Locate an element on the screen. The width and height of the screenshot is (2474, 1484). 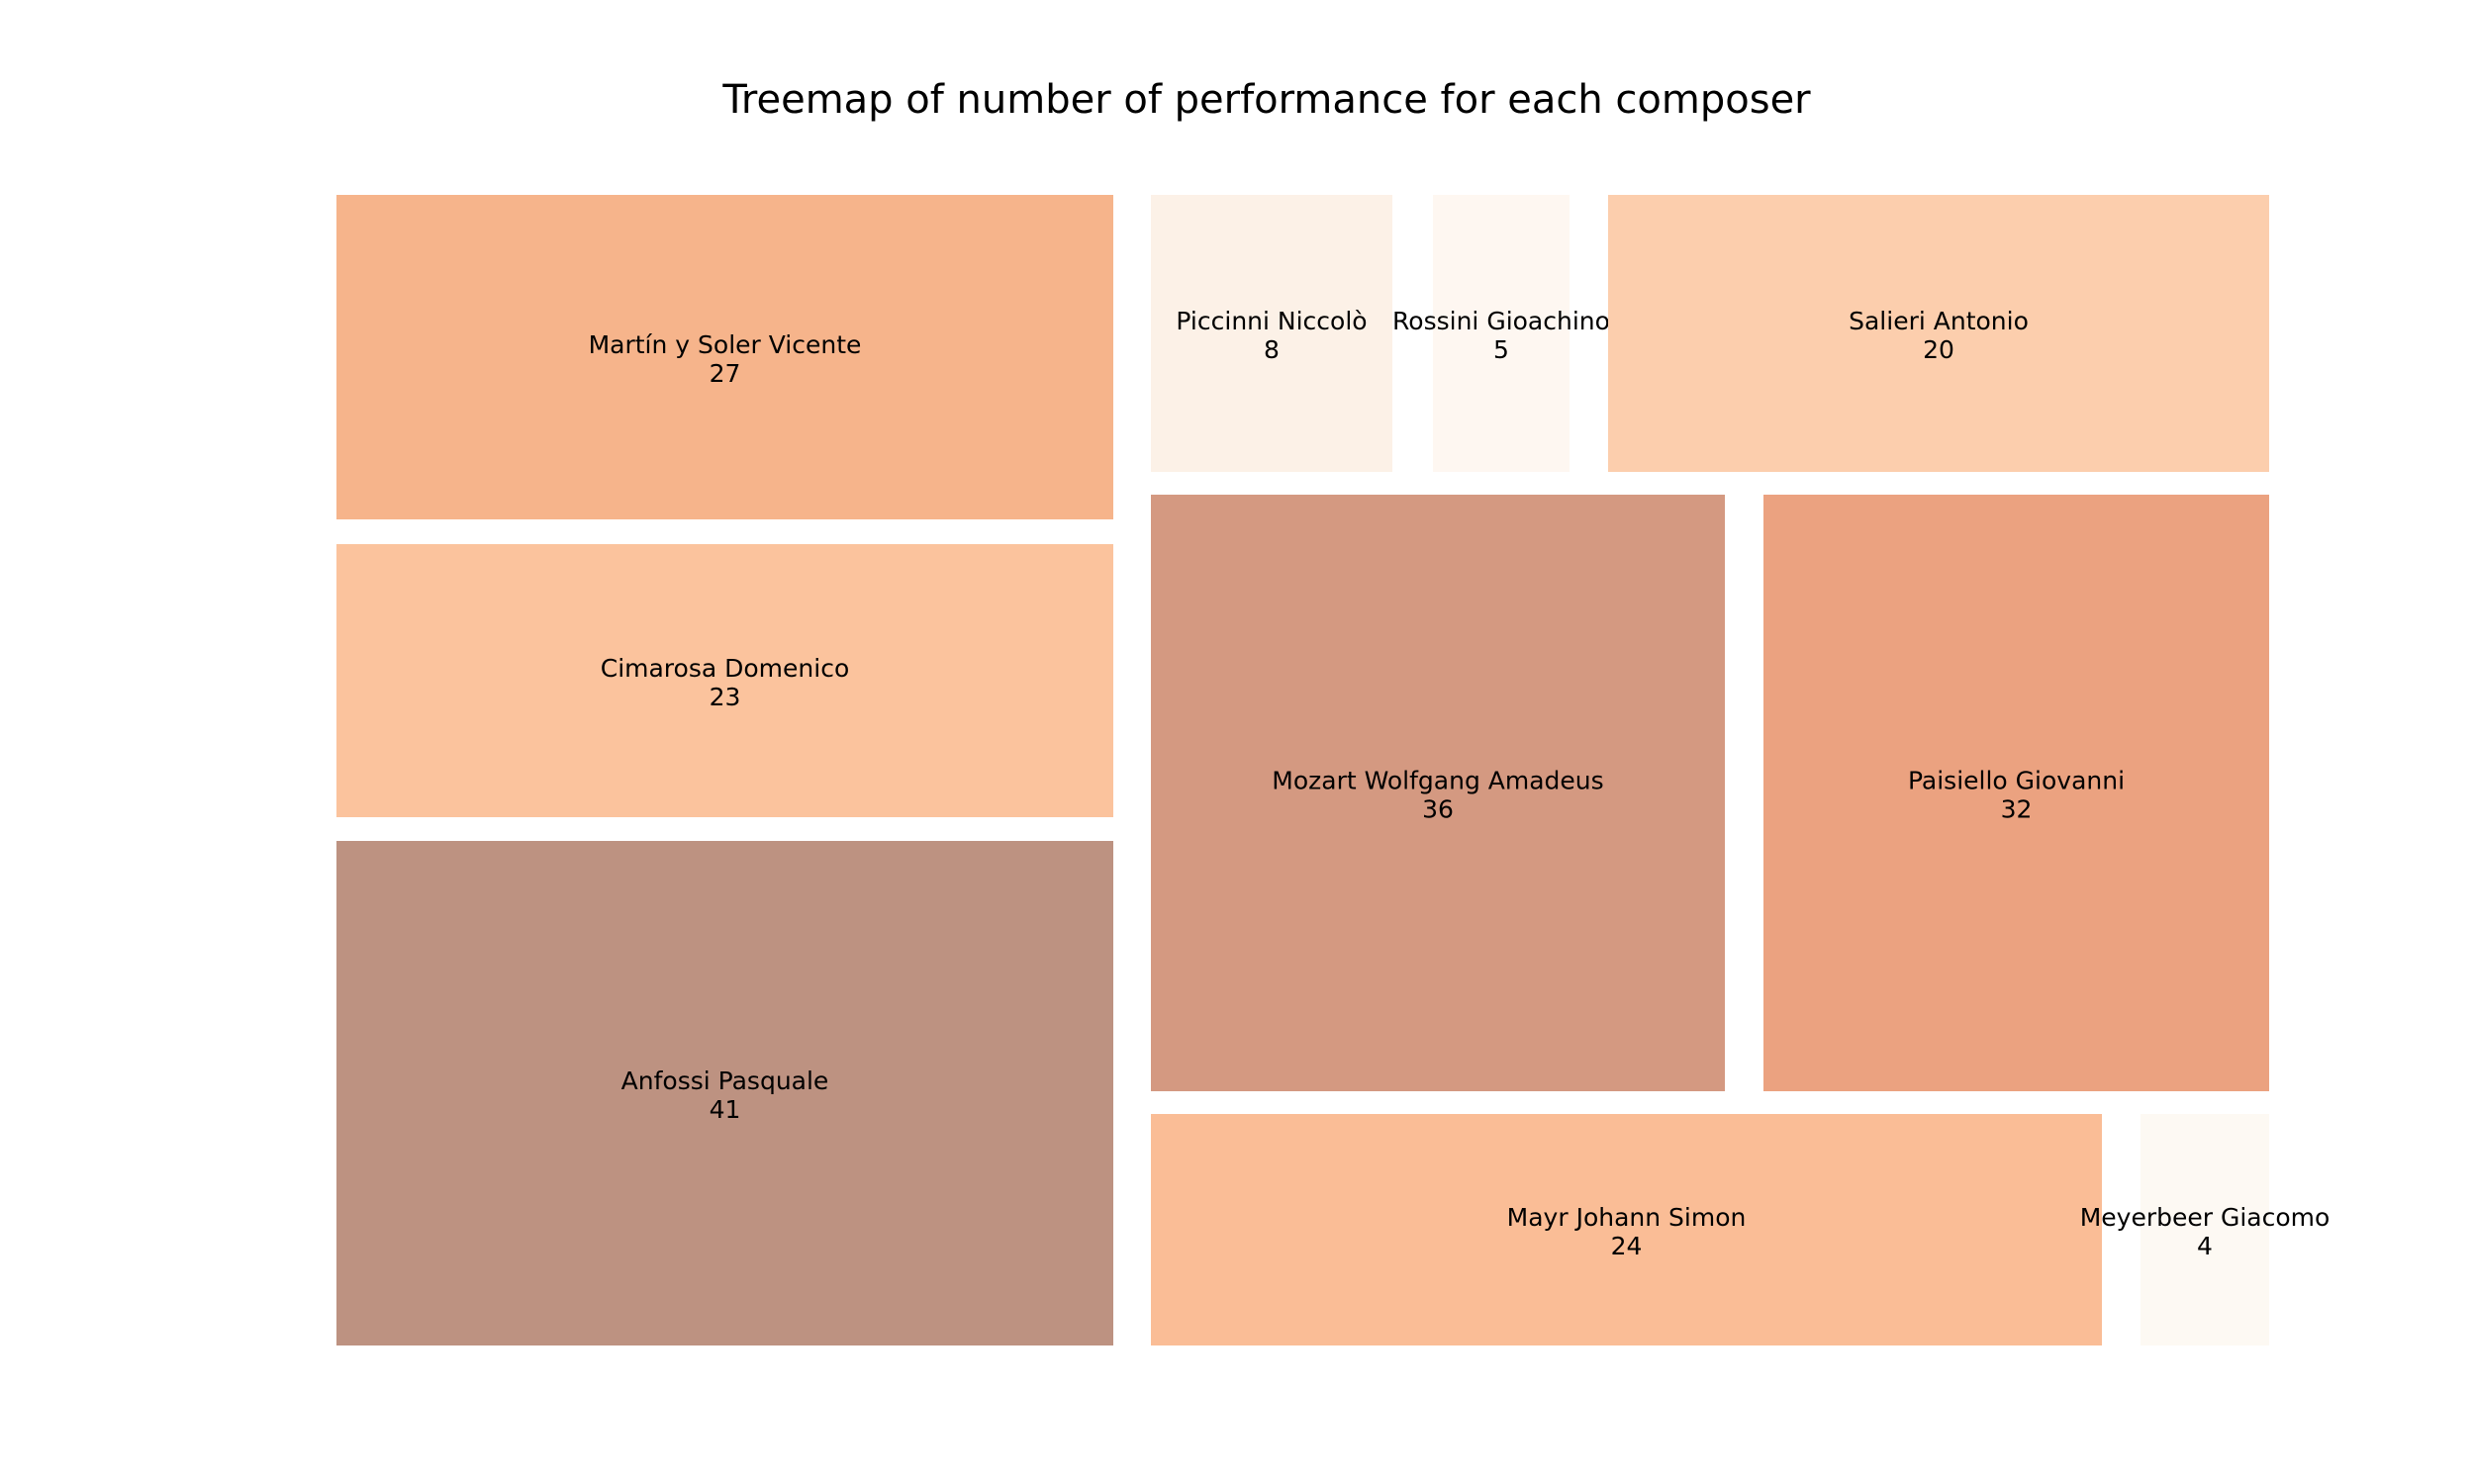
tile-name-label: Rossini Gioachino is located at coordinates (1501, 321).